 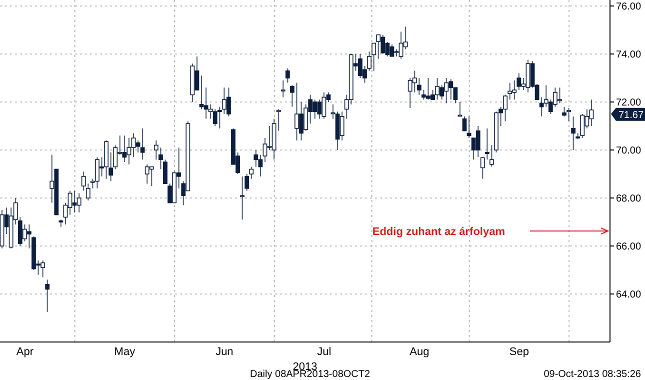 What do you see at coordinates (629, 7) in the screenshot?
I see `y-tick-label: 76.00` at bounding box center [629, 7].